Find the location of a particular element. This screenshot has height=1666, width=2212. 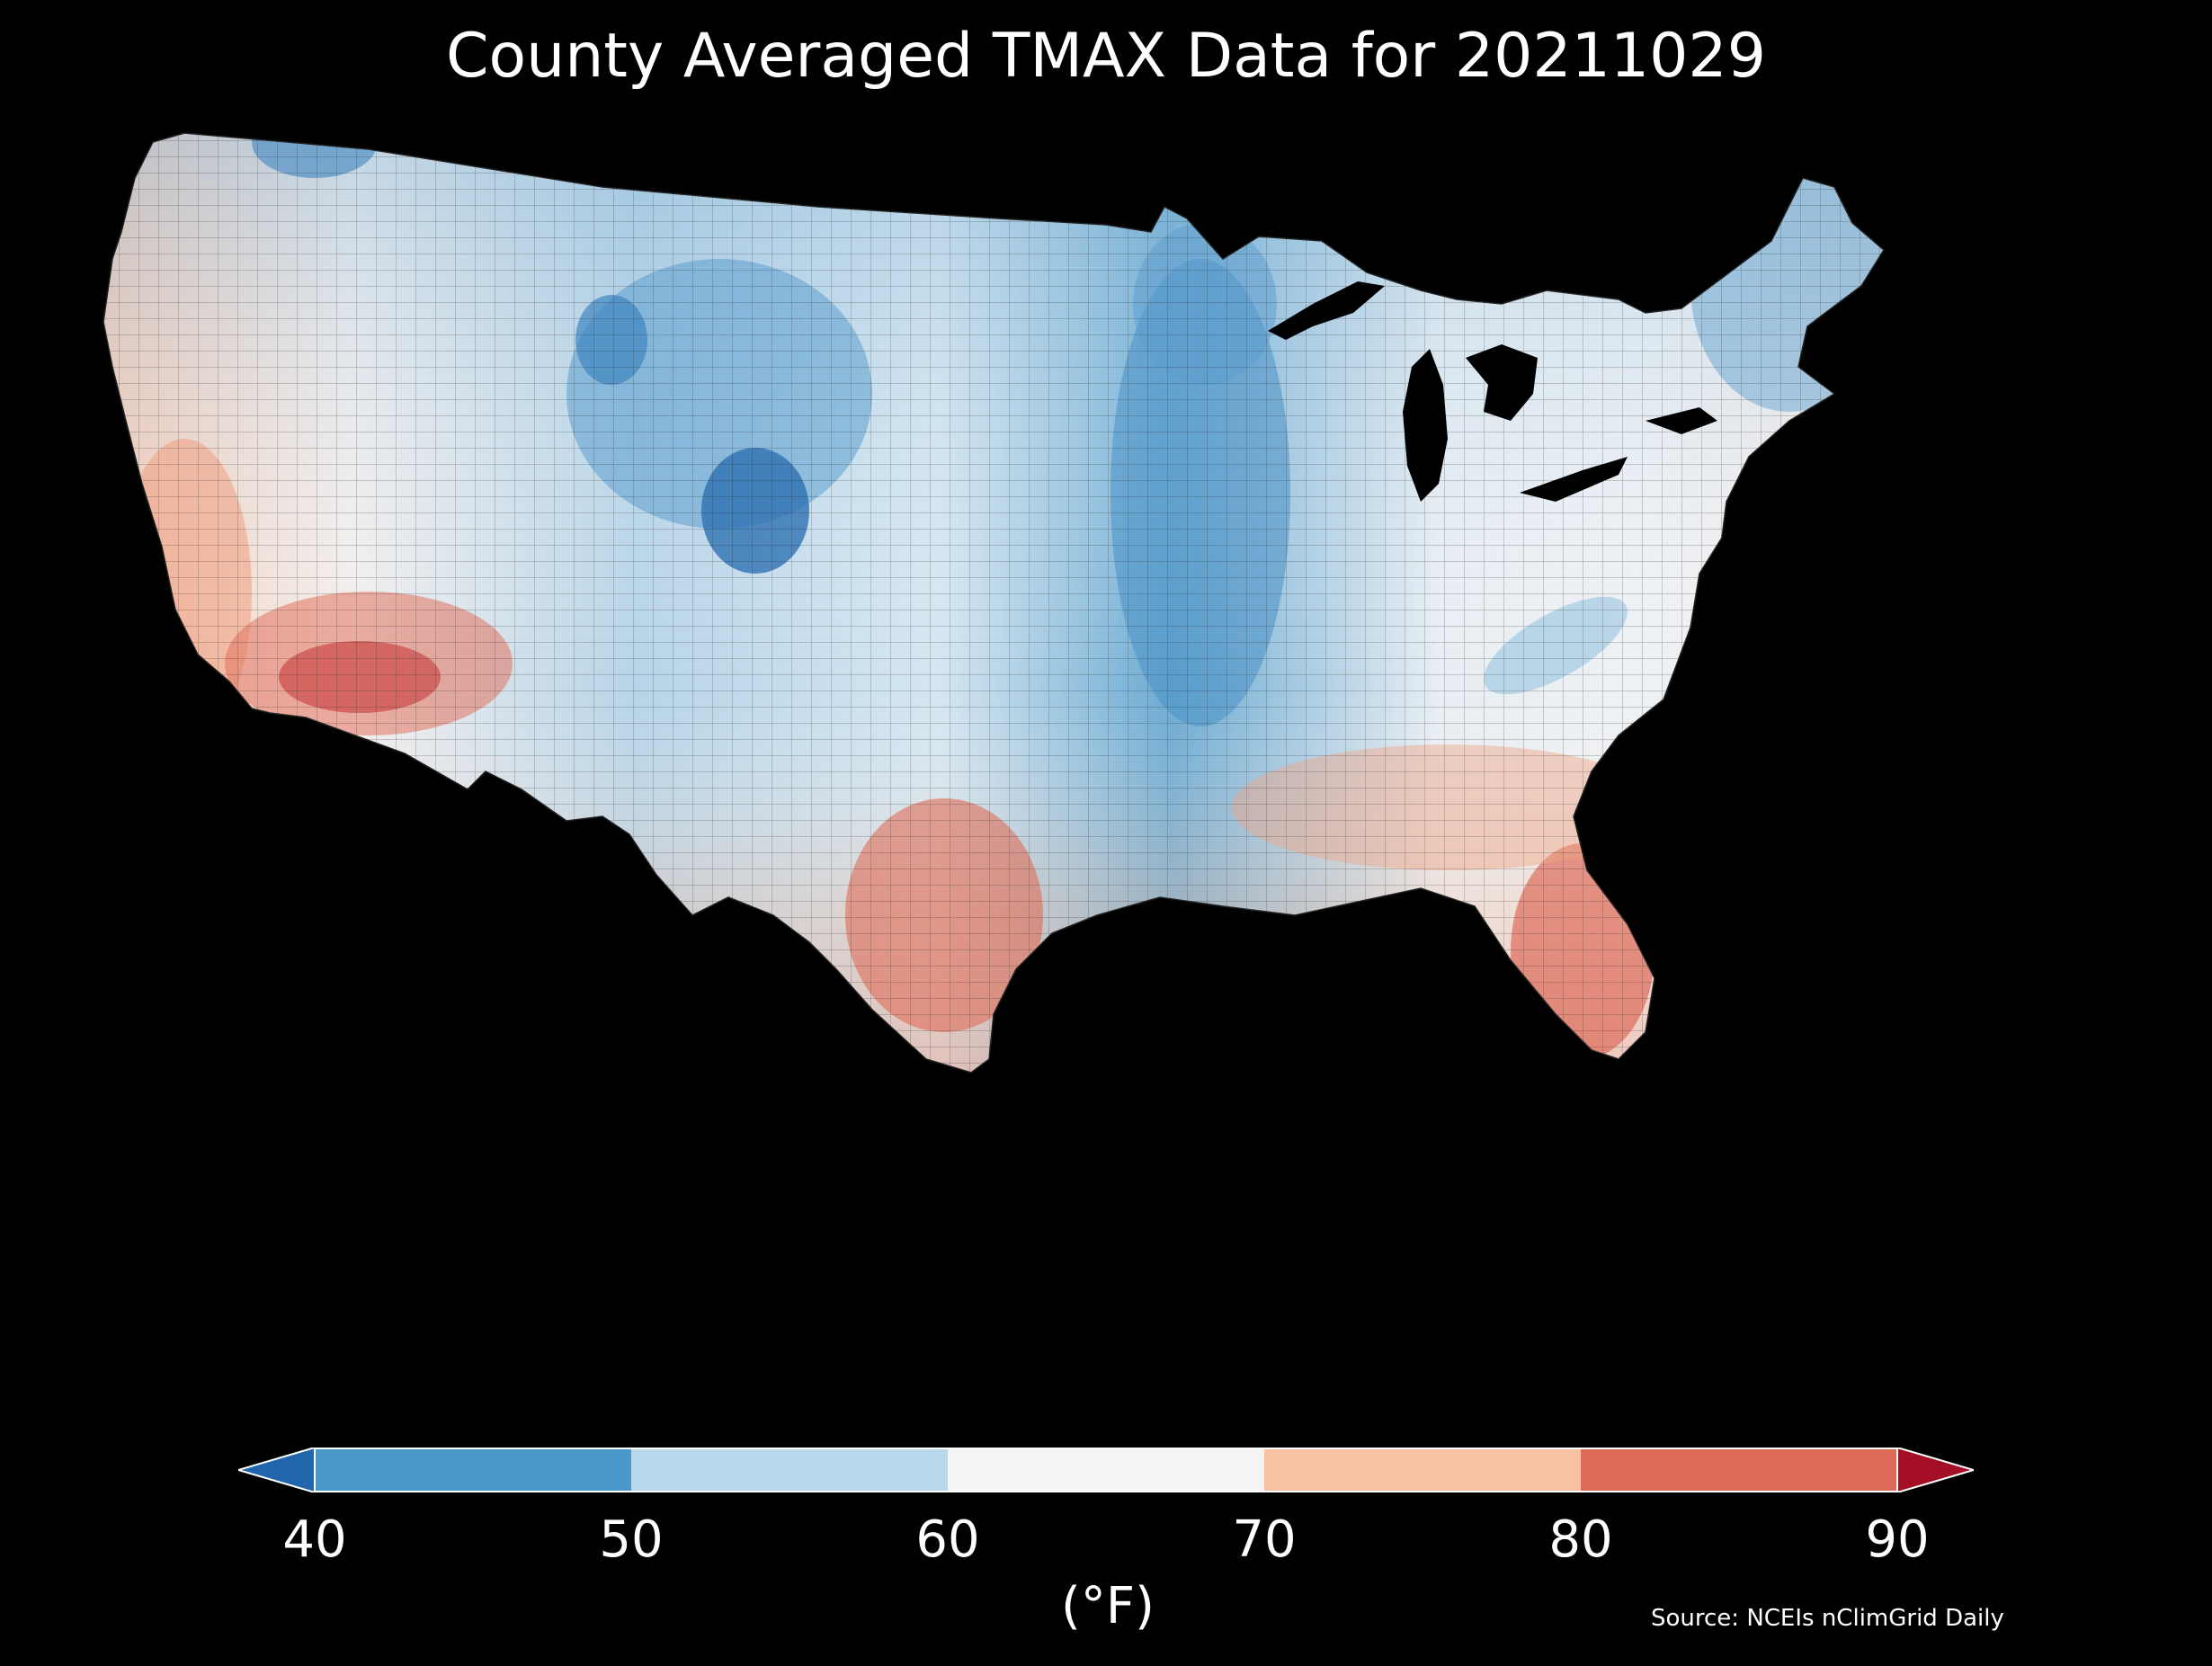

great-lakes is located at coordinates (1492, 392).